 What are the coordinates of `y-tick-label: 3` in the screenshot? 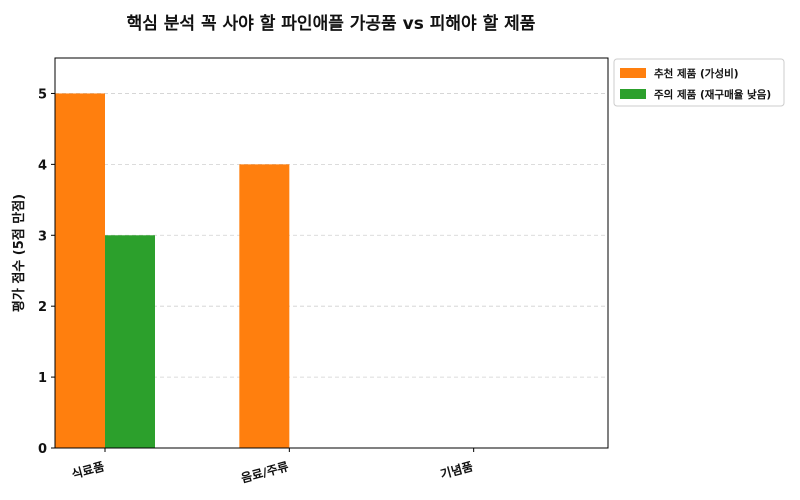 It's located at (42, 236).